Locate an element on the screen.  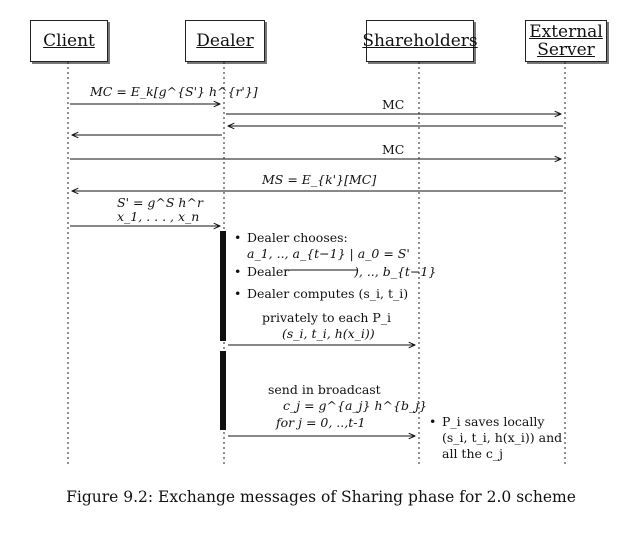
note-dealer-b-suffix: ), .., b_{t−1} is located at coordinates (395, 271).